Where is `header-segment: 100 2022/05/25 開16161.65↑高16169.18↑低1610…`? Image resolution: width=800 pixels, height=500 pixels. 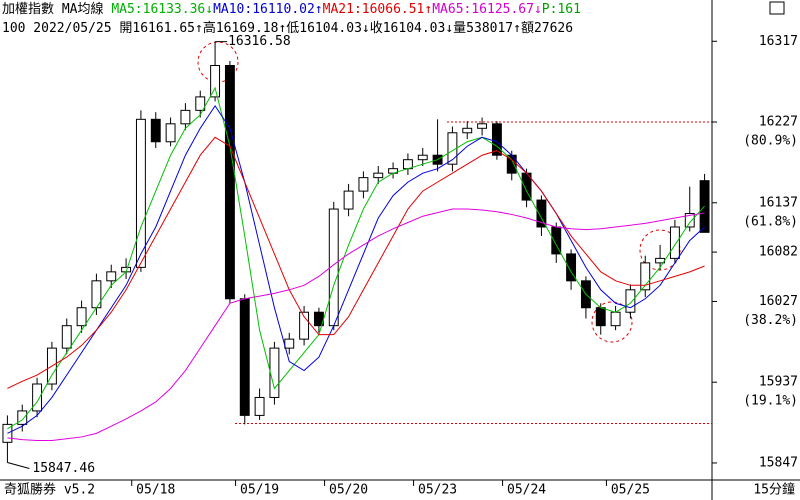 header-segment: 100 2022/05/25 開16161.65↑高16169.18↑低1610… is located at coordinates (287, 28).